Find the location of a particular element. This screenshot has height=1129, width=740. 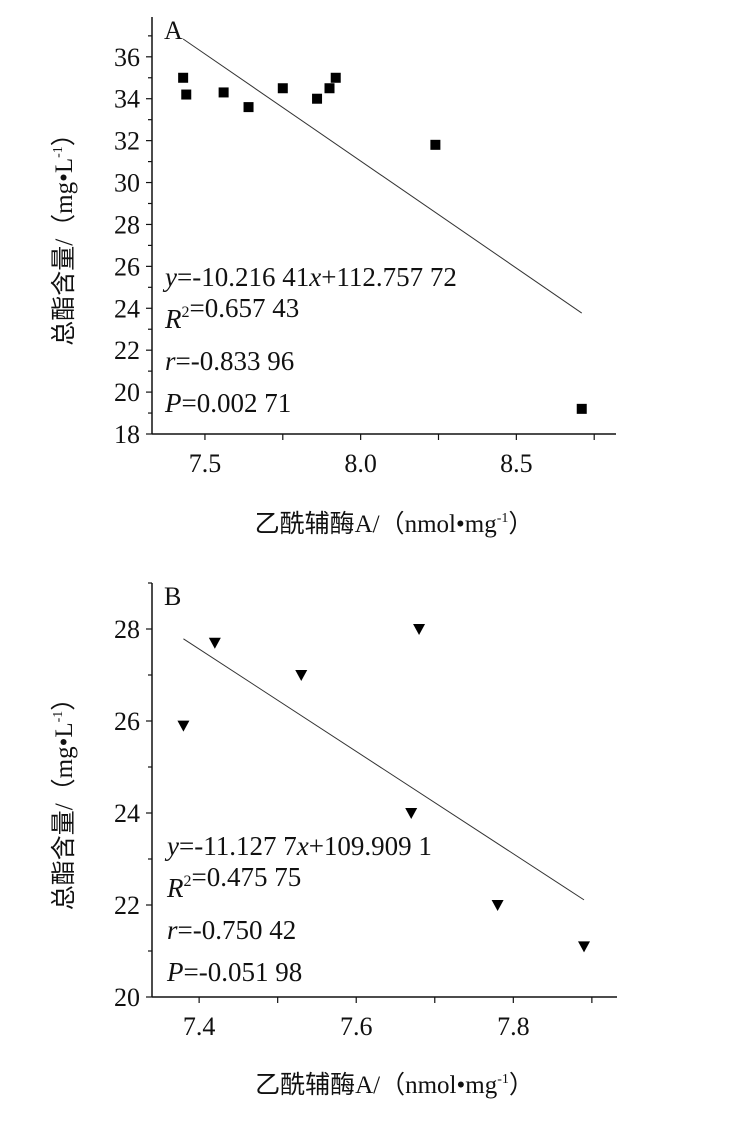

panel-label: A is located at coordinates (173, 30).